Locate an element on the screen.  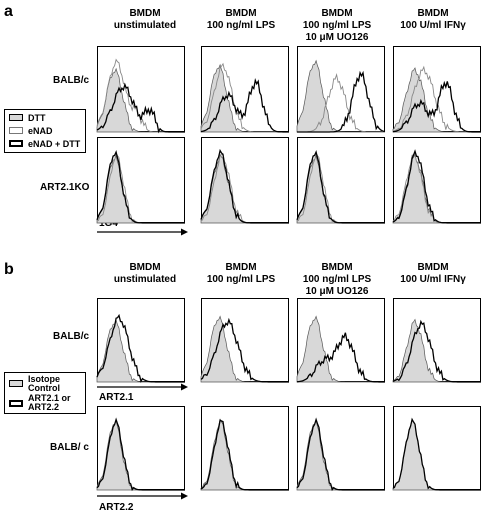
panel-b-col-2-header: BMDM 100 ng/ml LPS is located at coordinates (241, 273).